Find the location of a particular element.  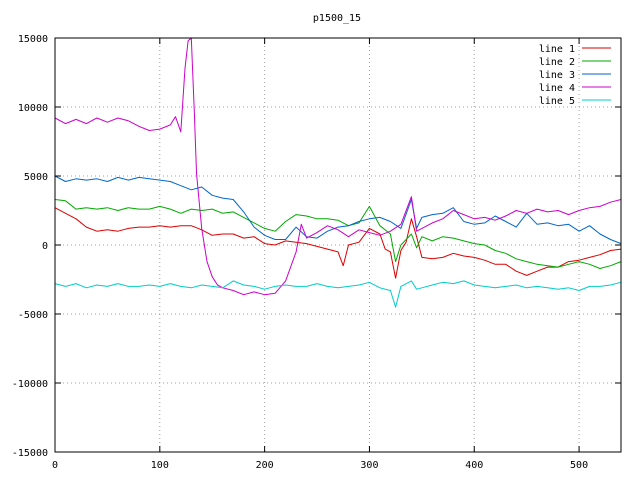

legend-label: line 4 is located at coordinates (557, 88).